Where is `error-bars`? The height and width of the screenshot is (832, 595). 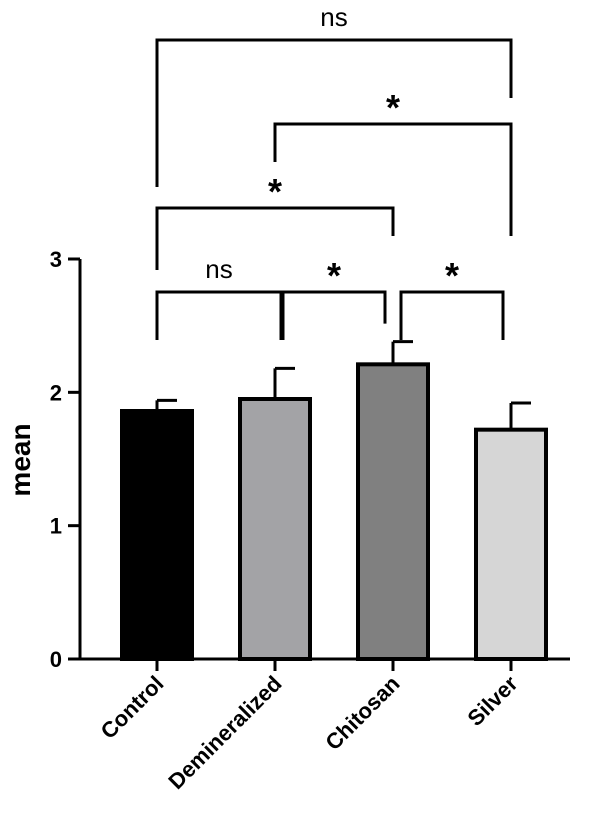 error-bars is located at coordinates (343, 385).